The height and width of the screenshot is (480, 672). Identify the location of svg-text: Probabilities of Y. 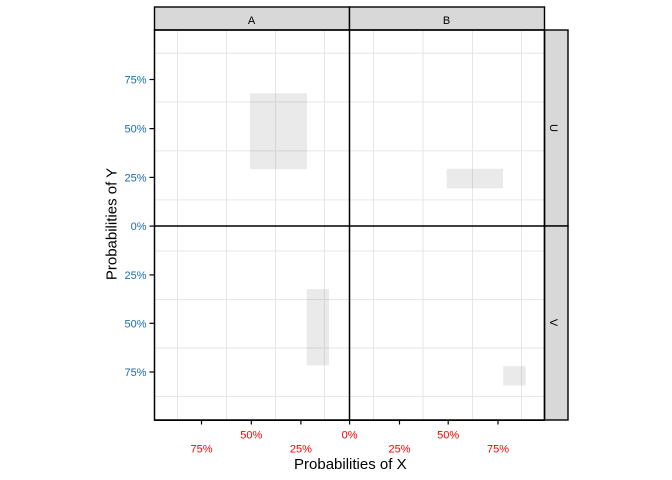
(112, 224).